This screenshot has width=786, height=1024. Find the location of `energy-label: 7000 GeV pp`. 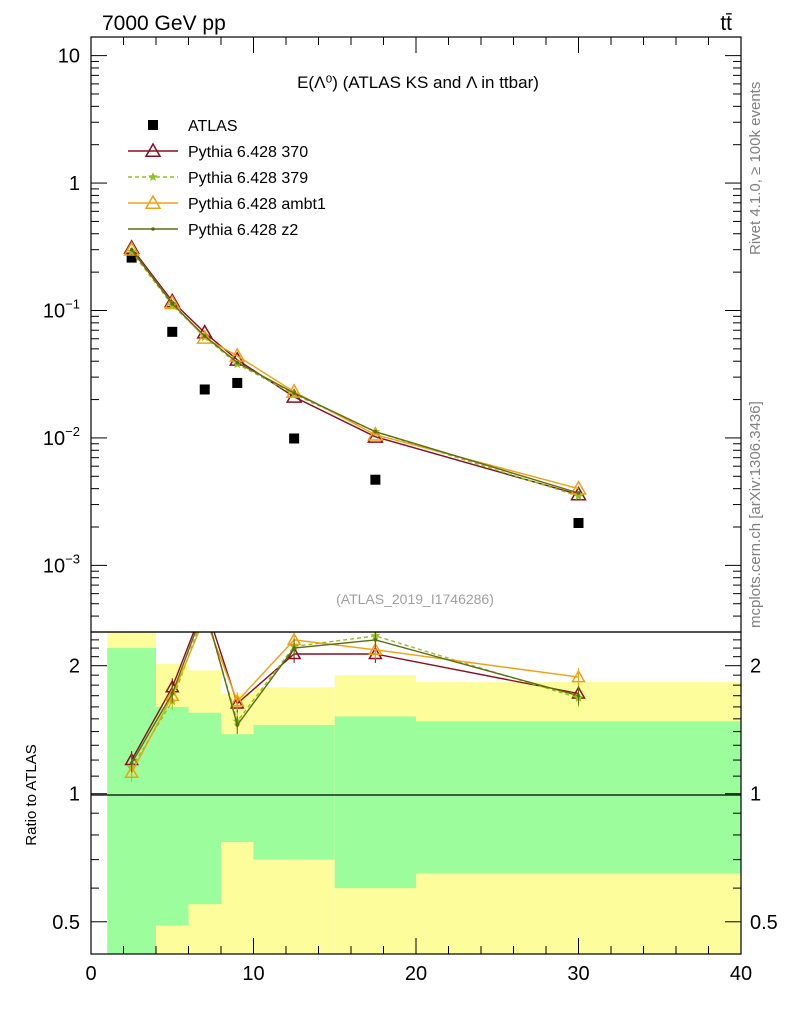

energy-label: 7000 GeV pp is located at coordinates (164, 23).